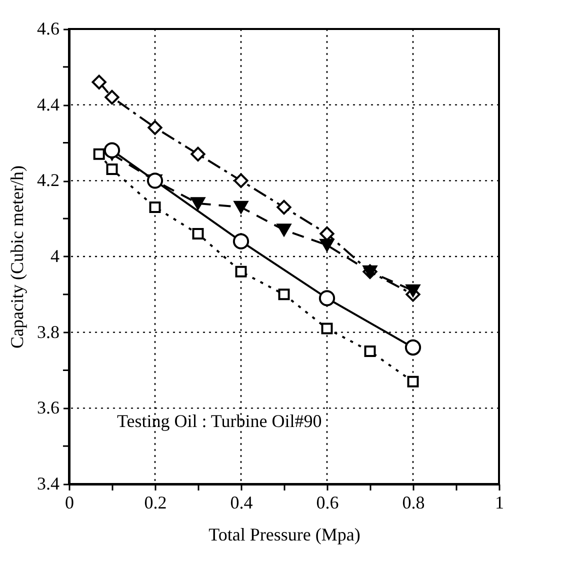 Image resolution: width=564 pixels, height=568 pixels. What do you see at coordinates (499, 502) in the screenshot?
I see `x-tick-label: 1` at bounding box center [499, 502].